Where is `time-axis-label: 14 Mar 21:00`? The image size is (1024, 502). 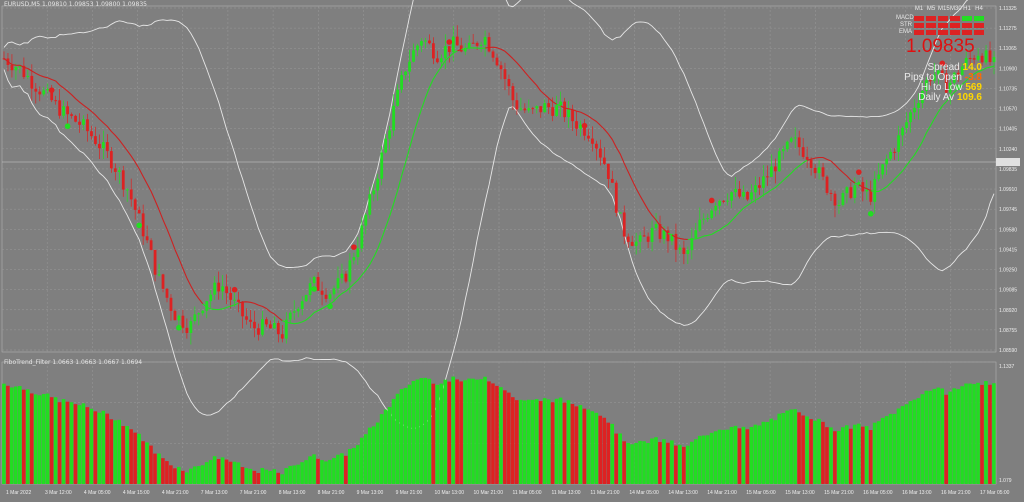 time-axis-label: 14 Mar 21:00 is located at coordinates (722, 493).